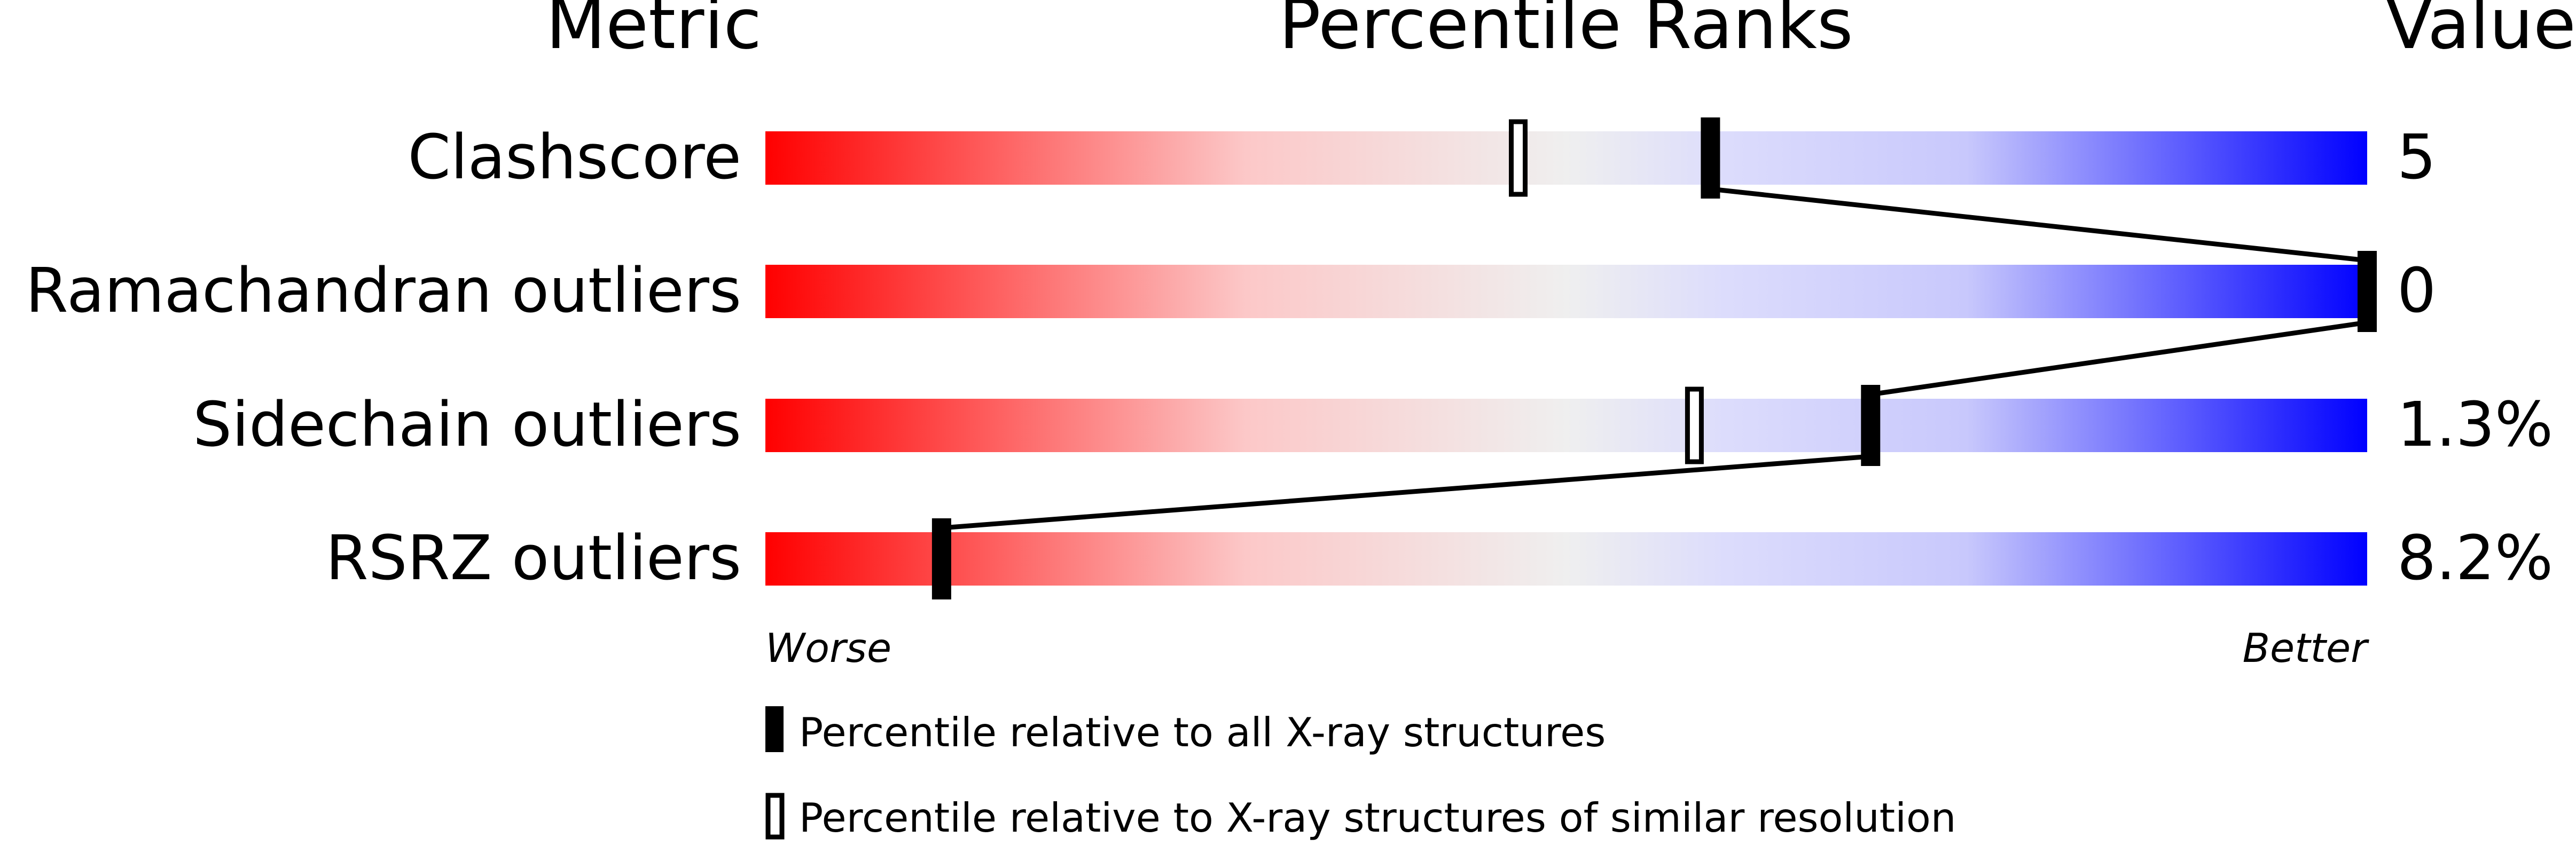 This screenshot has height=845, width=2576. What do you see at coordinates (774, 729) in the screenshot?
I see `legend-filled-marker` at bounding box center [774, 729].